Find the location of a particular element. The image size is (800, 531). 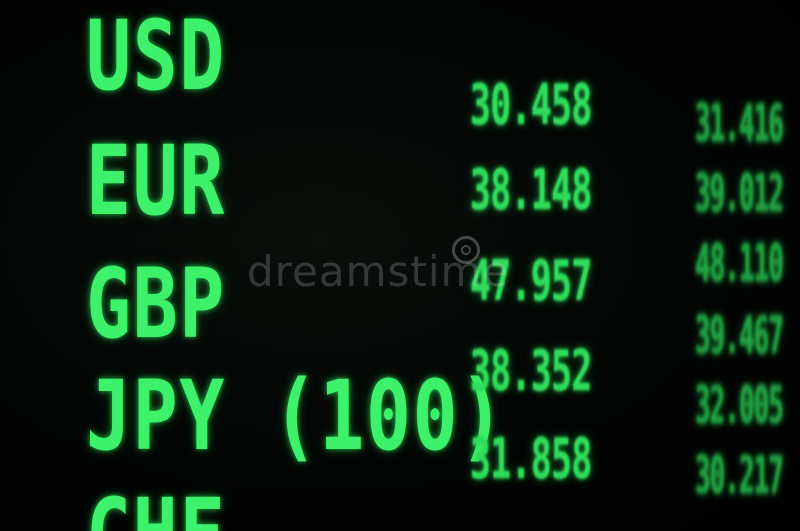

currency-code: GBP is located at coordinates (156, 304).